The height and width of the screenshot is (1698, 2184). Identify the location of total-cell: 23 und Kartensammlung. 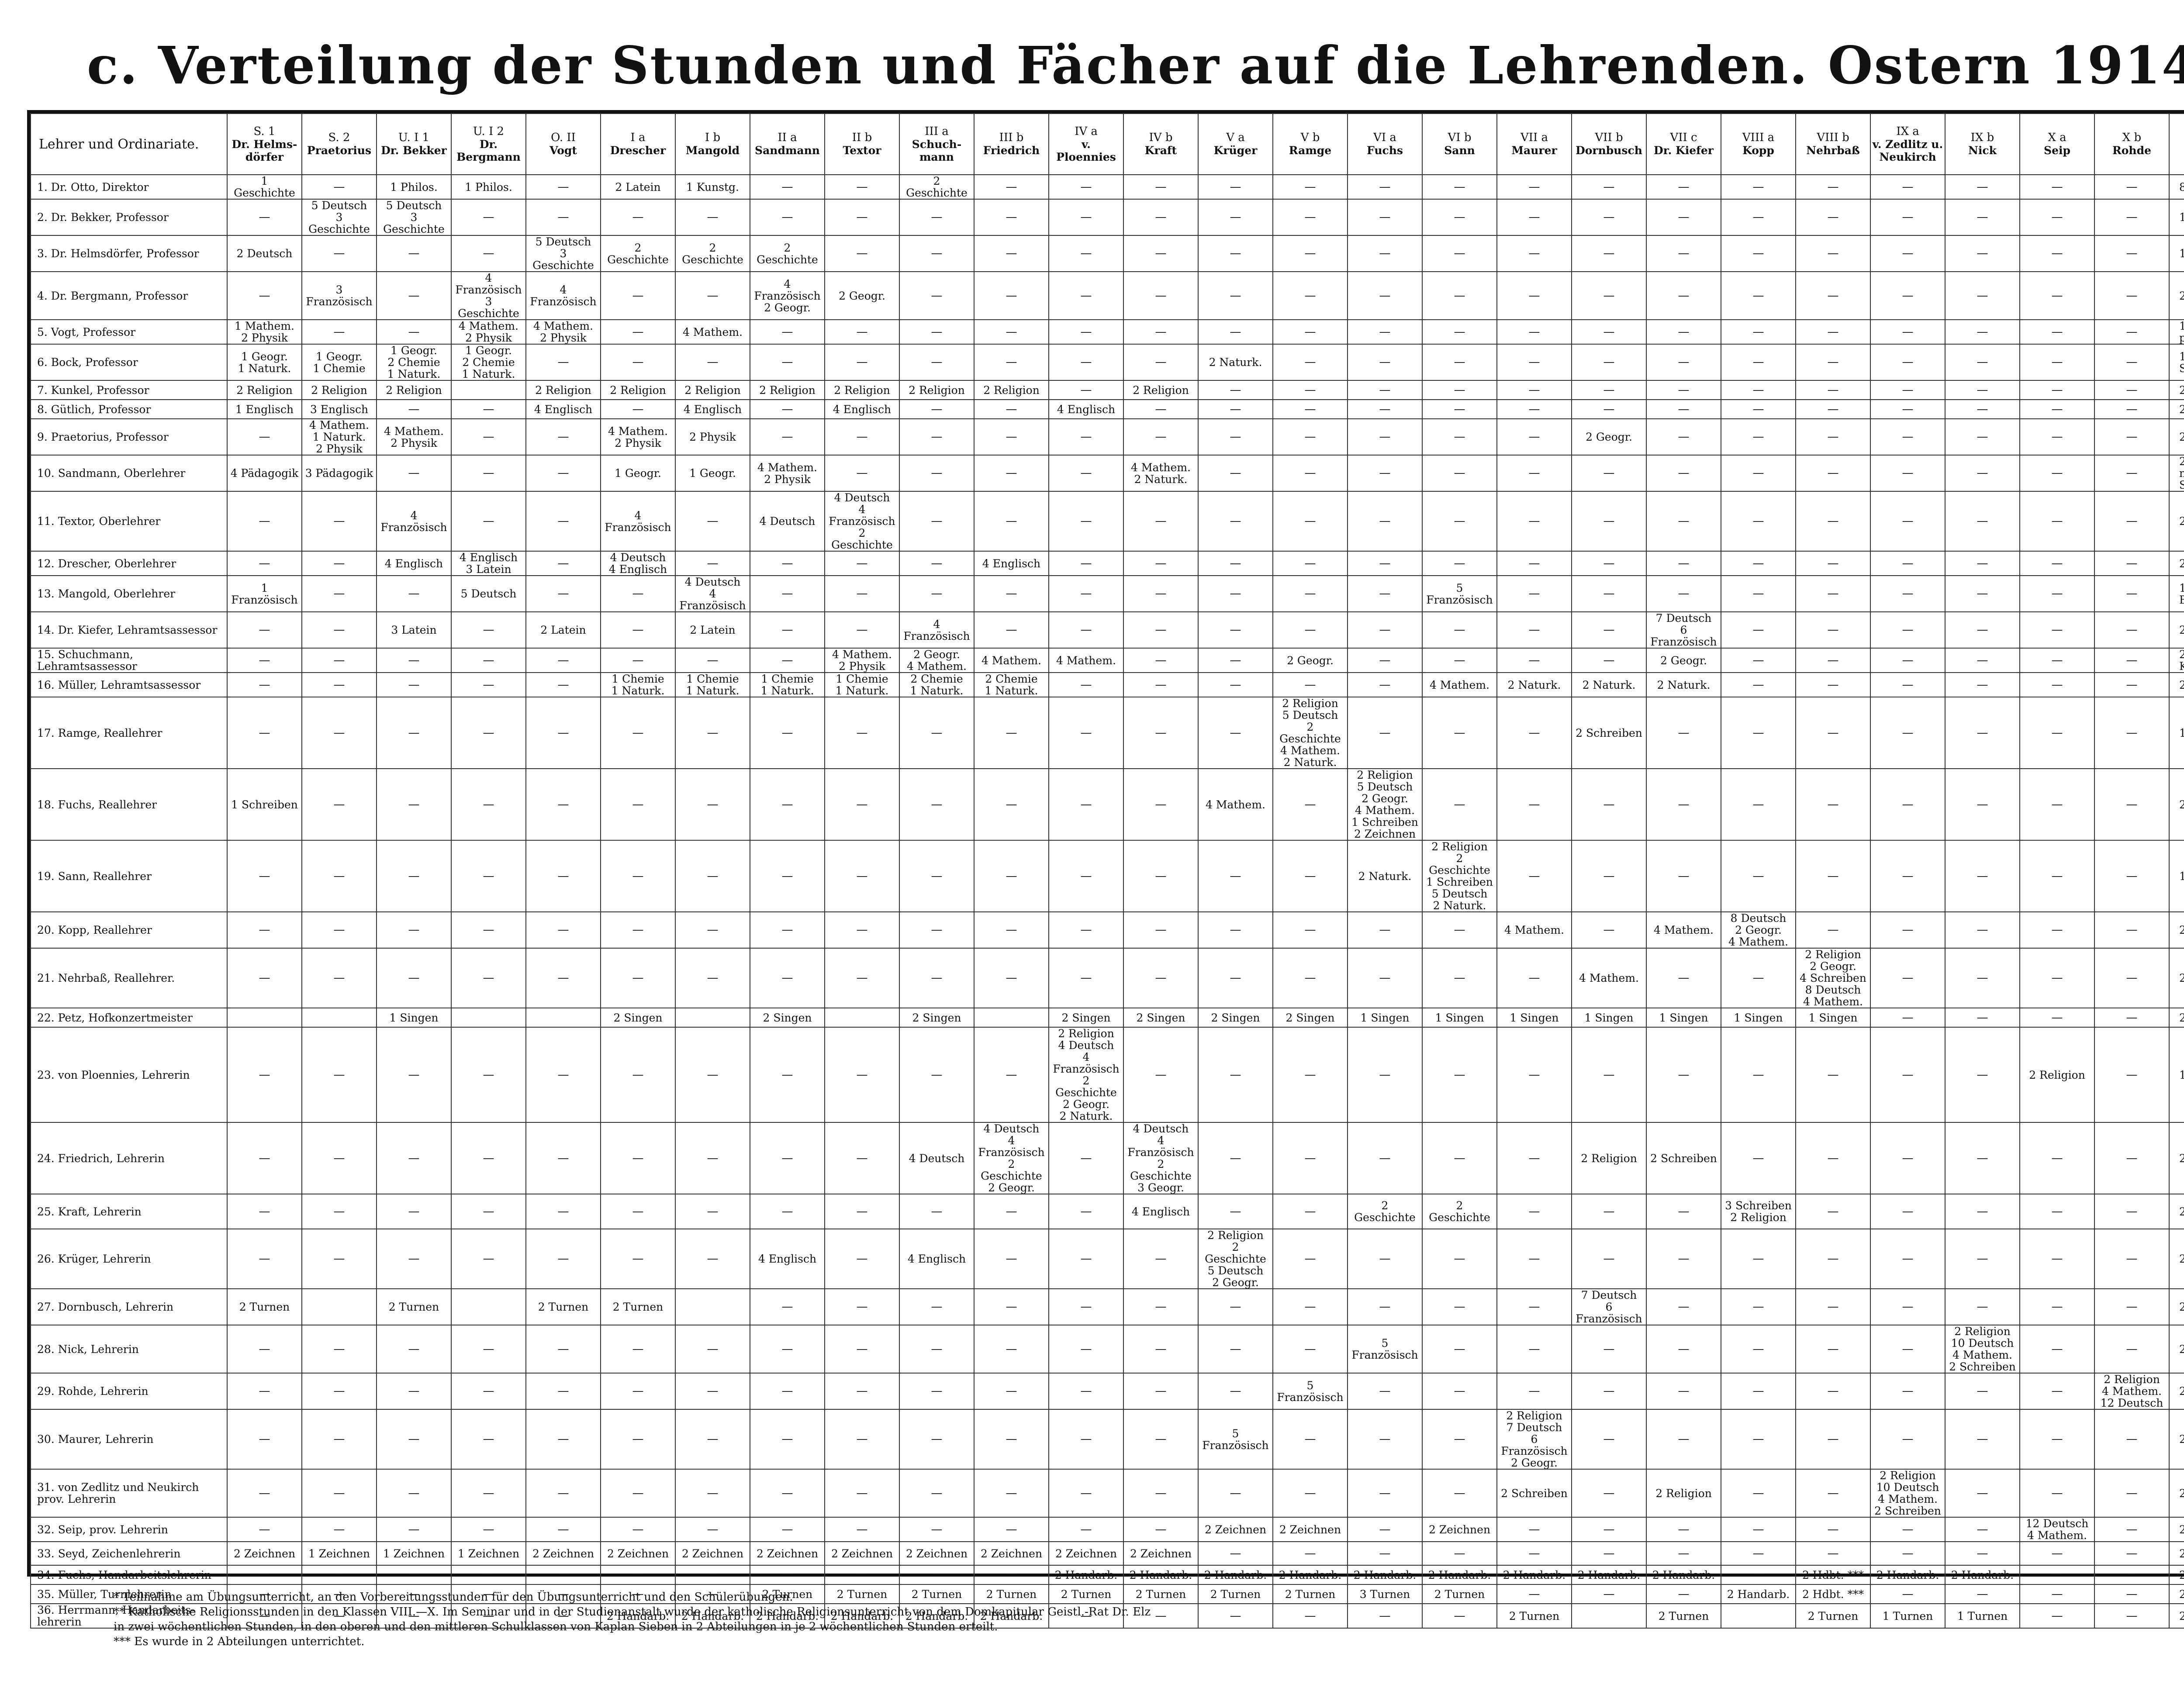
(2176, 660).